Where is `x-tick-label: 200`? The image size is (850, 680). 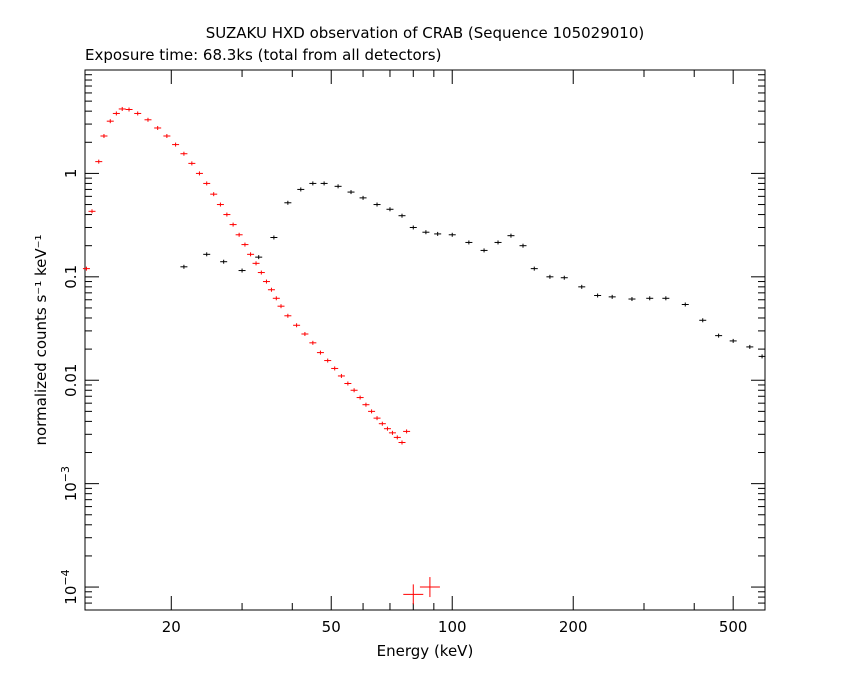
x-tick-label: 200 is located at coordinates (573, 627).